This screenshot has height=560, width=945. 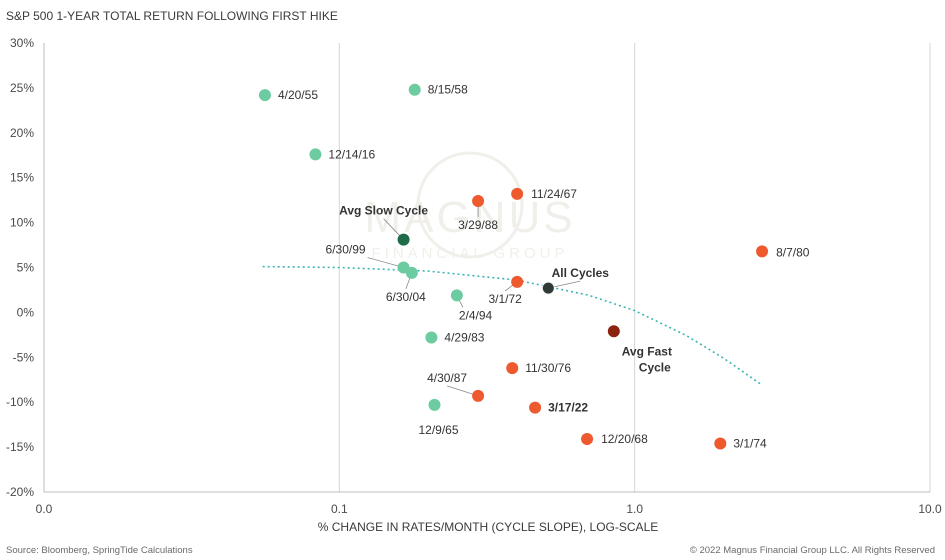 What do you see at coordinates (346, 250) in the screenshot?
I see `point-label: 6/30/99` at bounding box center [346, 250].